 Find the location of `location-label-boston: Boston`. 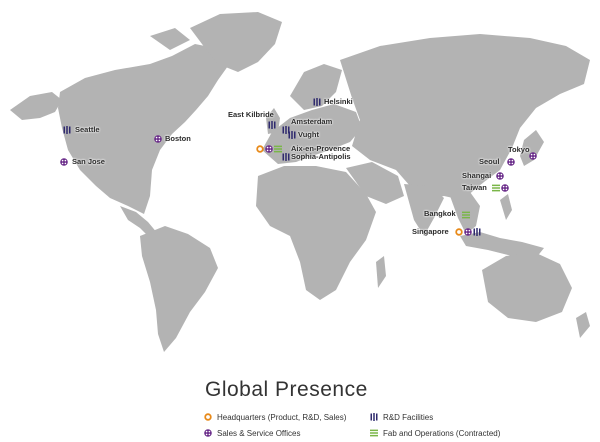

location-label-boston: Boston is located at coordinates (178, 138).